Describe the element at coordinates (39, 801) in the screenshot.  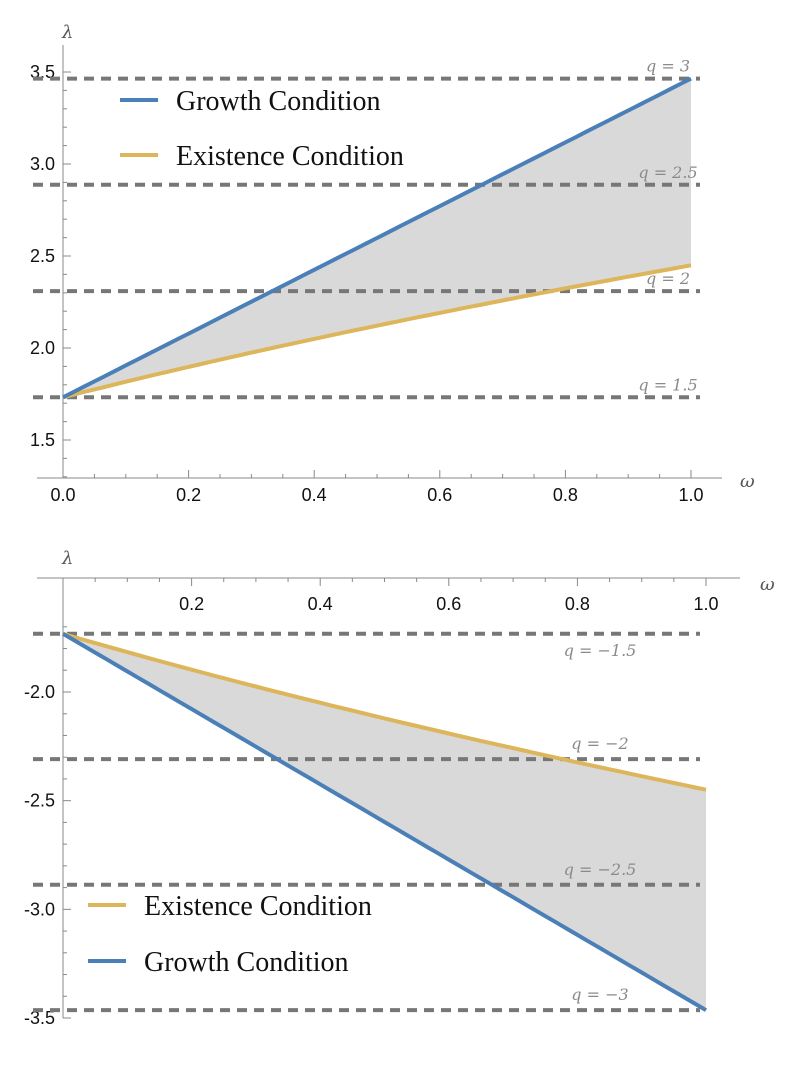
I see `y-tick-label: -2.5` at that location.